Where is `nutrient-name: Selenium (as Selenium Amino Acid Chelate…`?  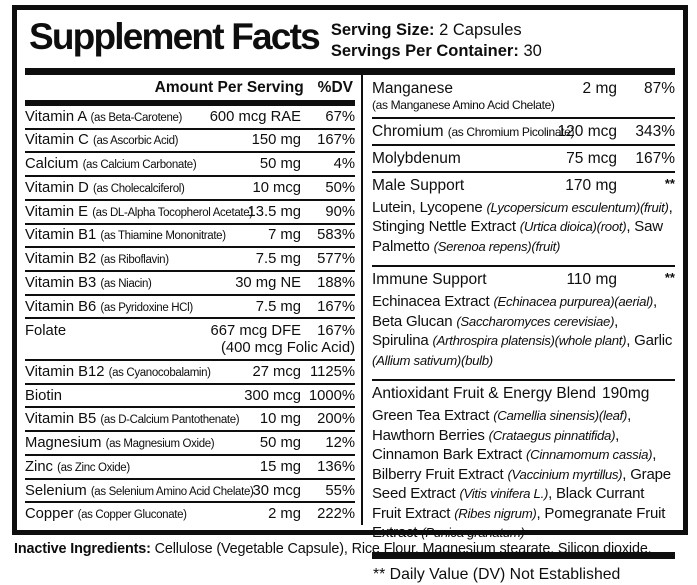
nutrient-name: Selenium (as Selenium Amino Acid Chelate… is located at coordinates (139, 490).